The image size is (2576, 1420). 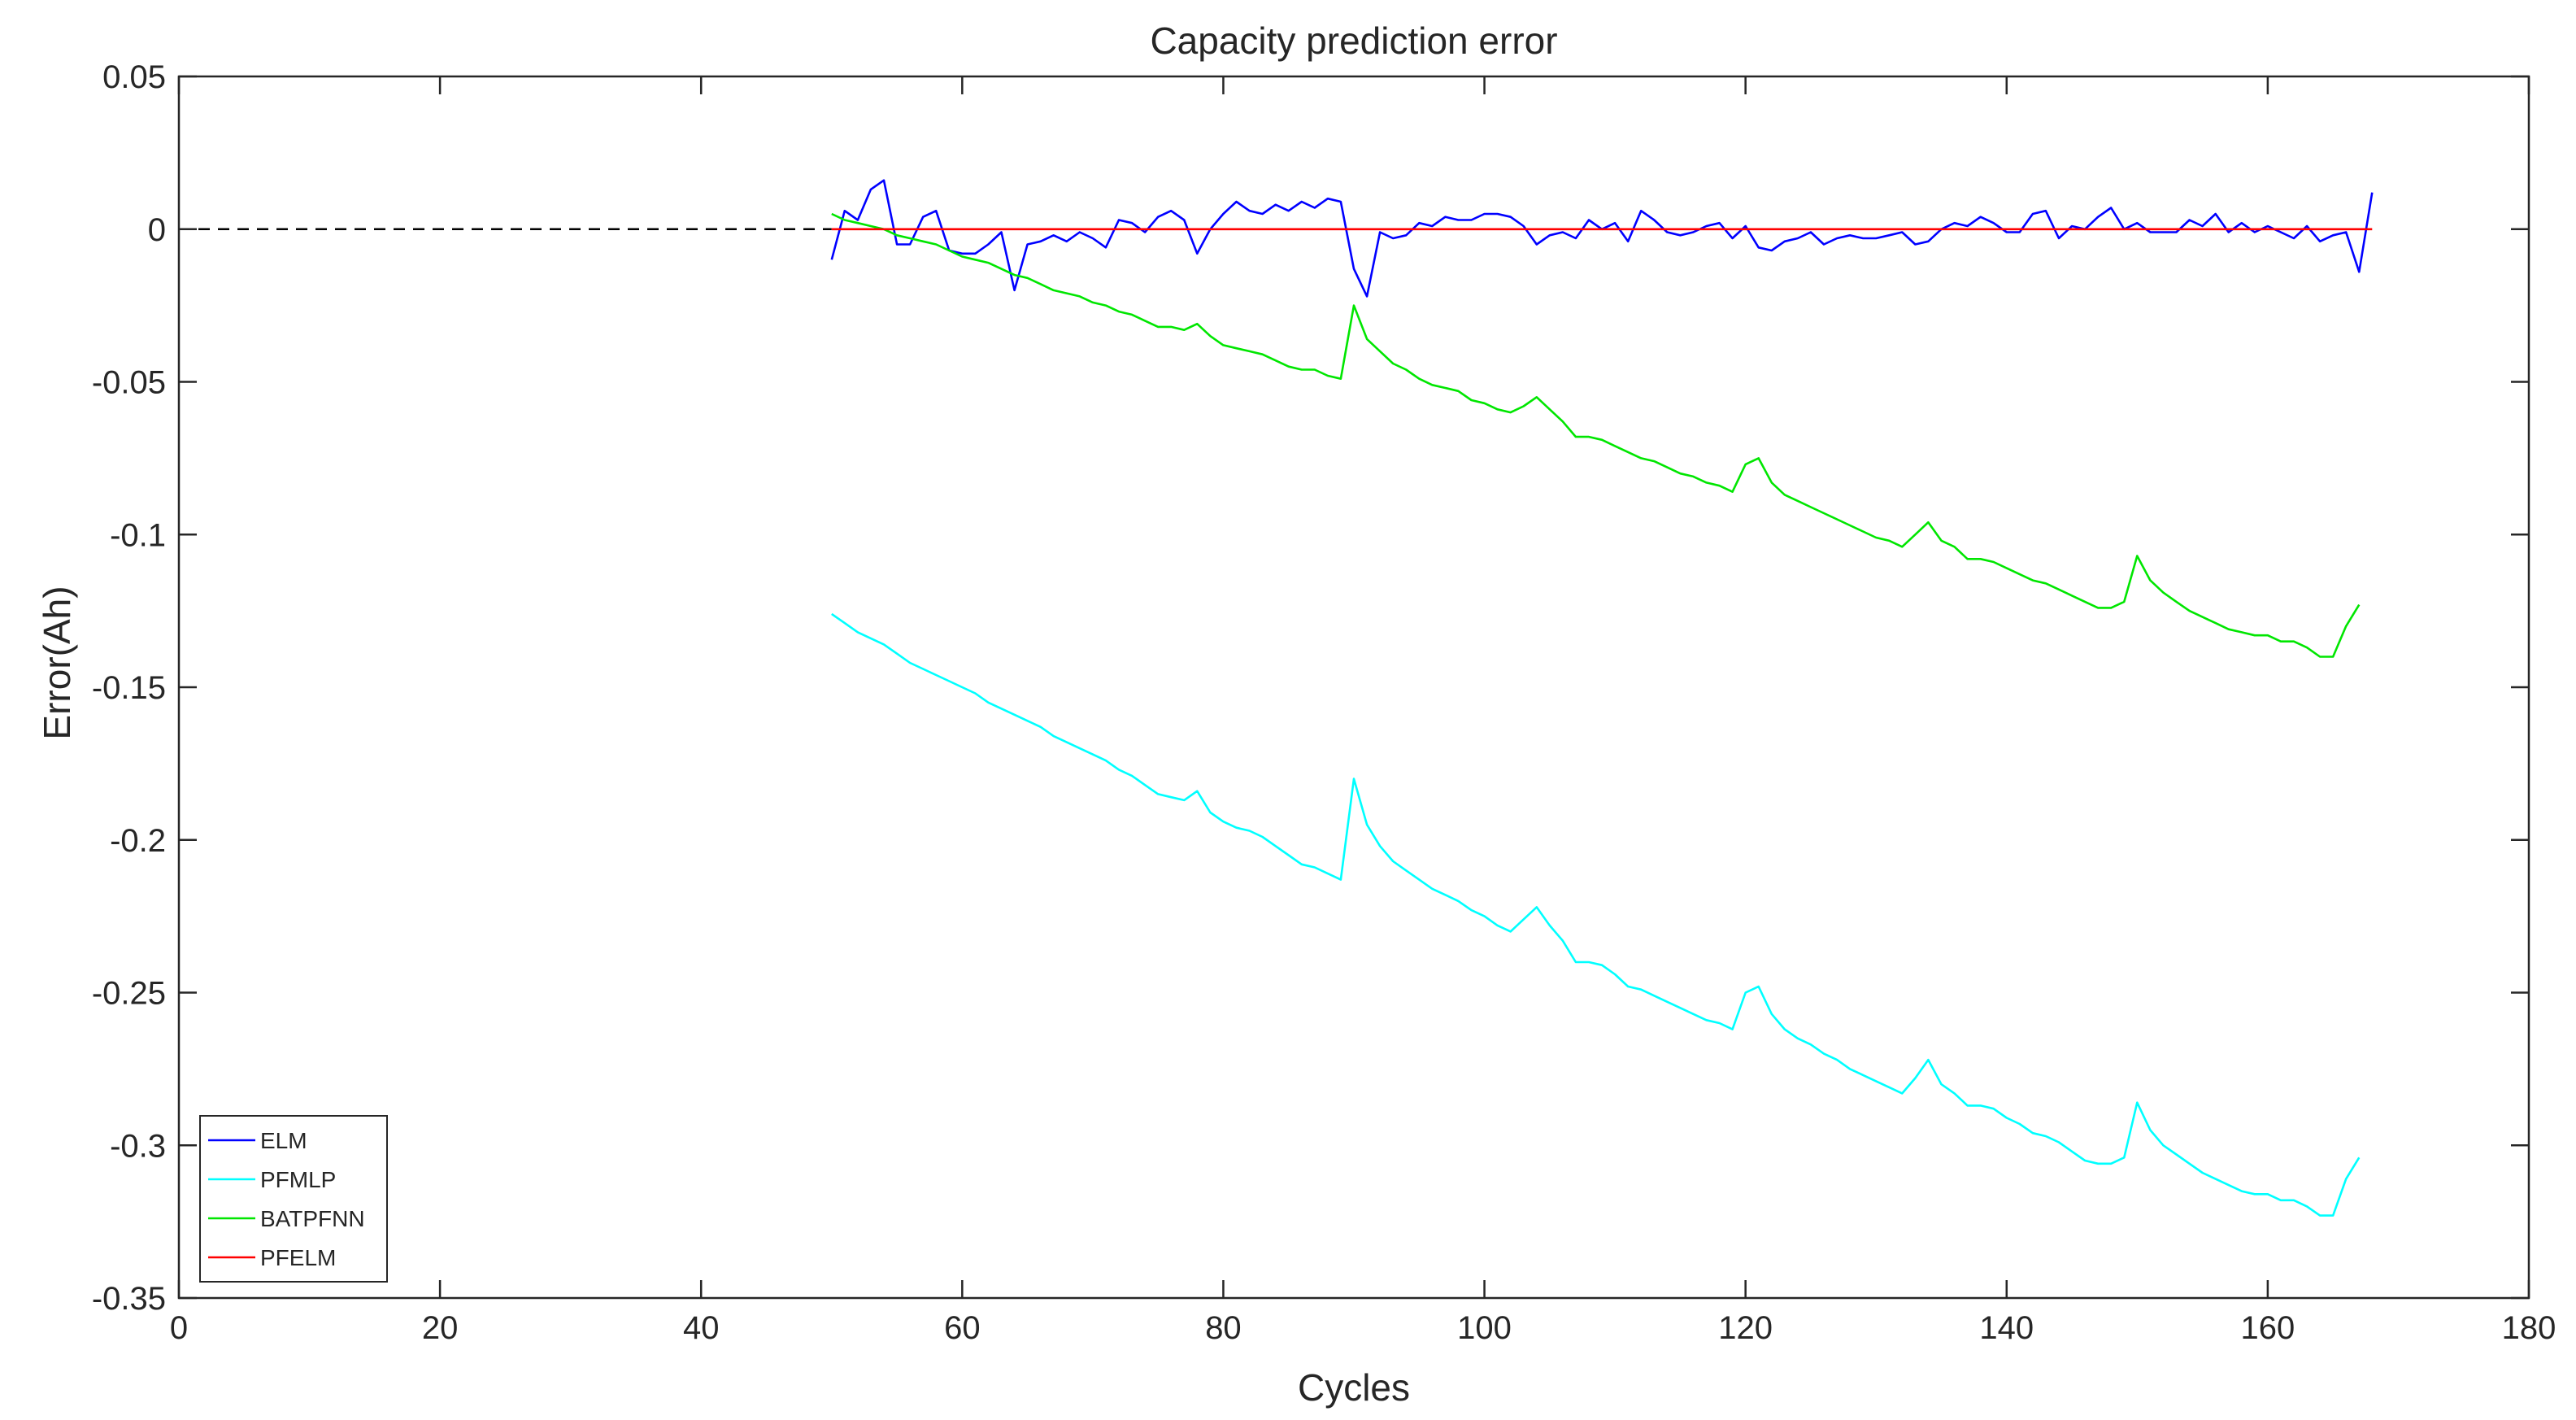 I want to click on y-tick-label: -0.1, so click(x=138, y=535).